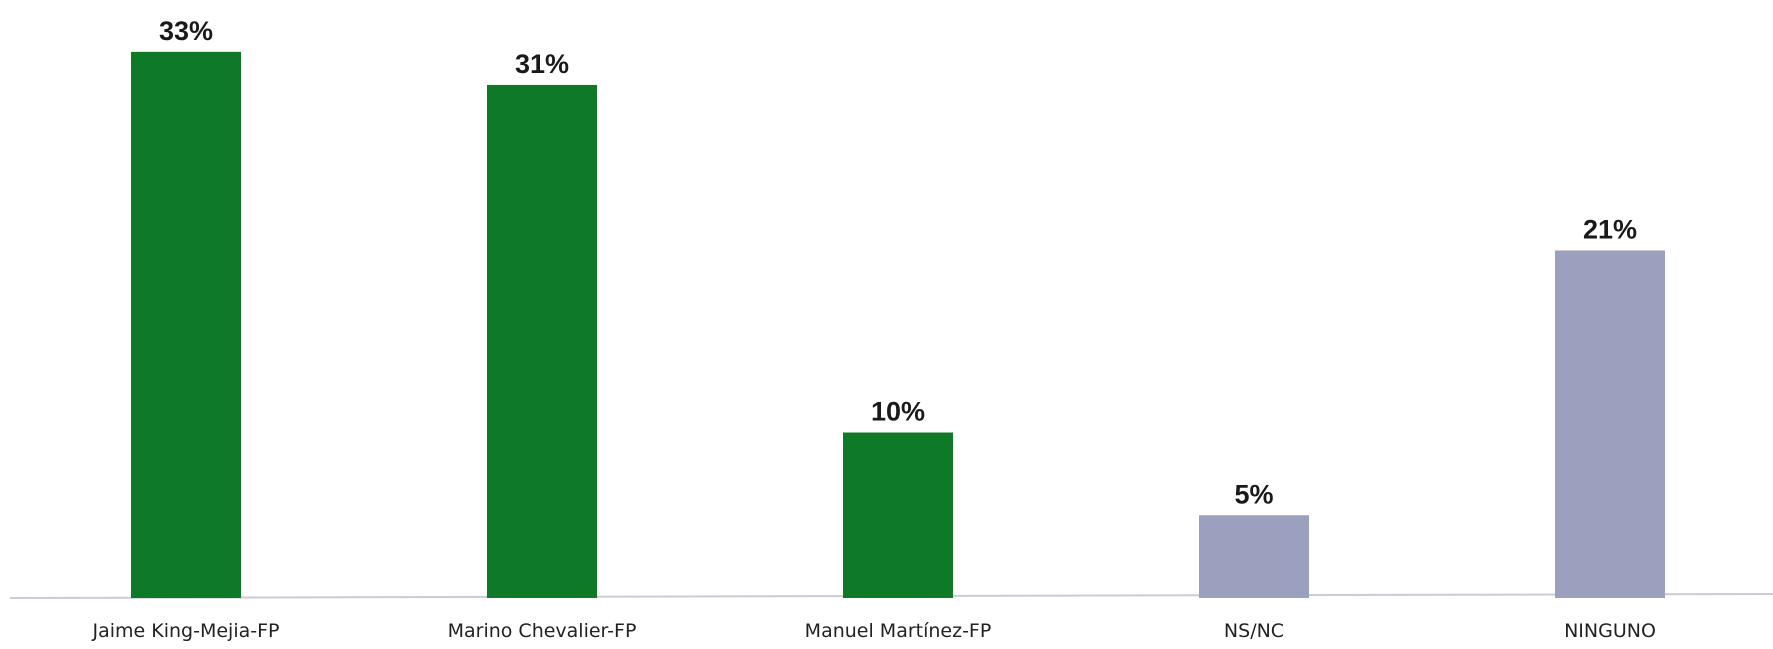  I want to click on category-label-0: Jaime King-Mejia-FP, so click(186, 631).